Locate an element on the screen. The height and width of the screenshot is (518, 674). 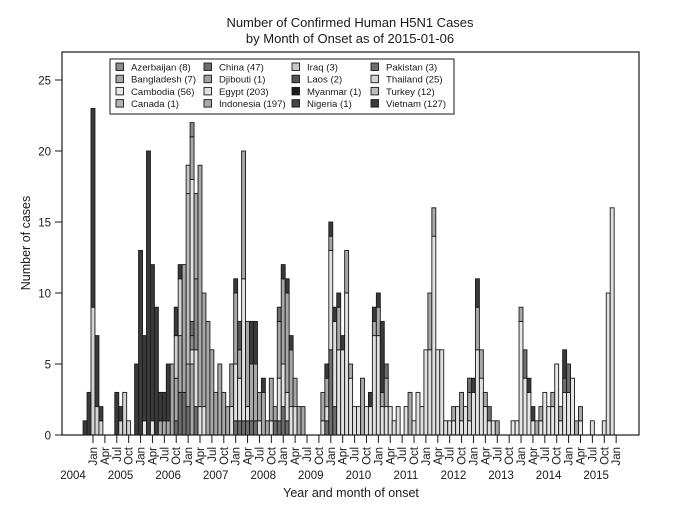
year-label-2013: 2013 is located at coordinates (501, 476).